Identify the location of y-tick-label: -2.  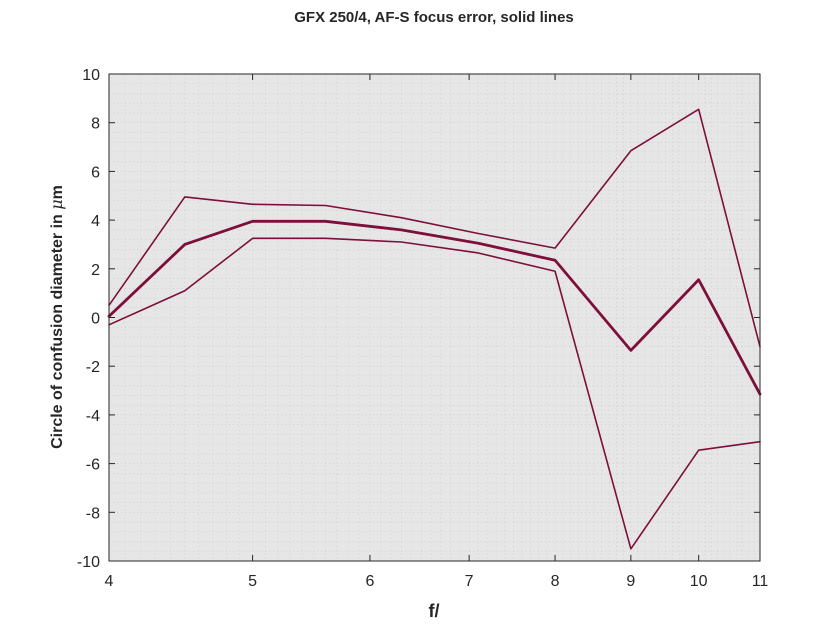
(93, 367).